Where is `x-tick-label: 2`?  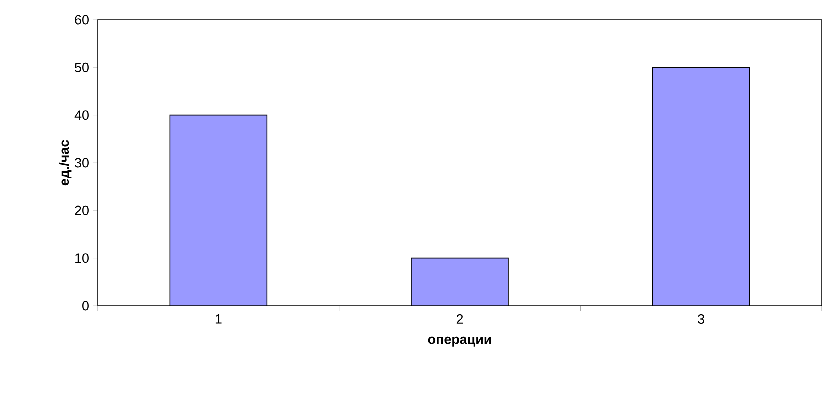
x-tick-label: 2 is located at coordinates (460, 319).